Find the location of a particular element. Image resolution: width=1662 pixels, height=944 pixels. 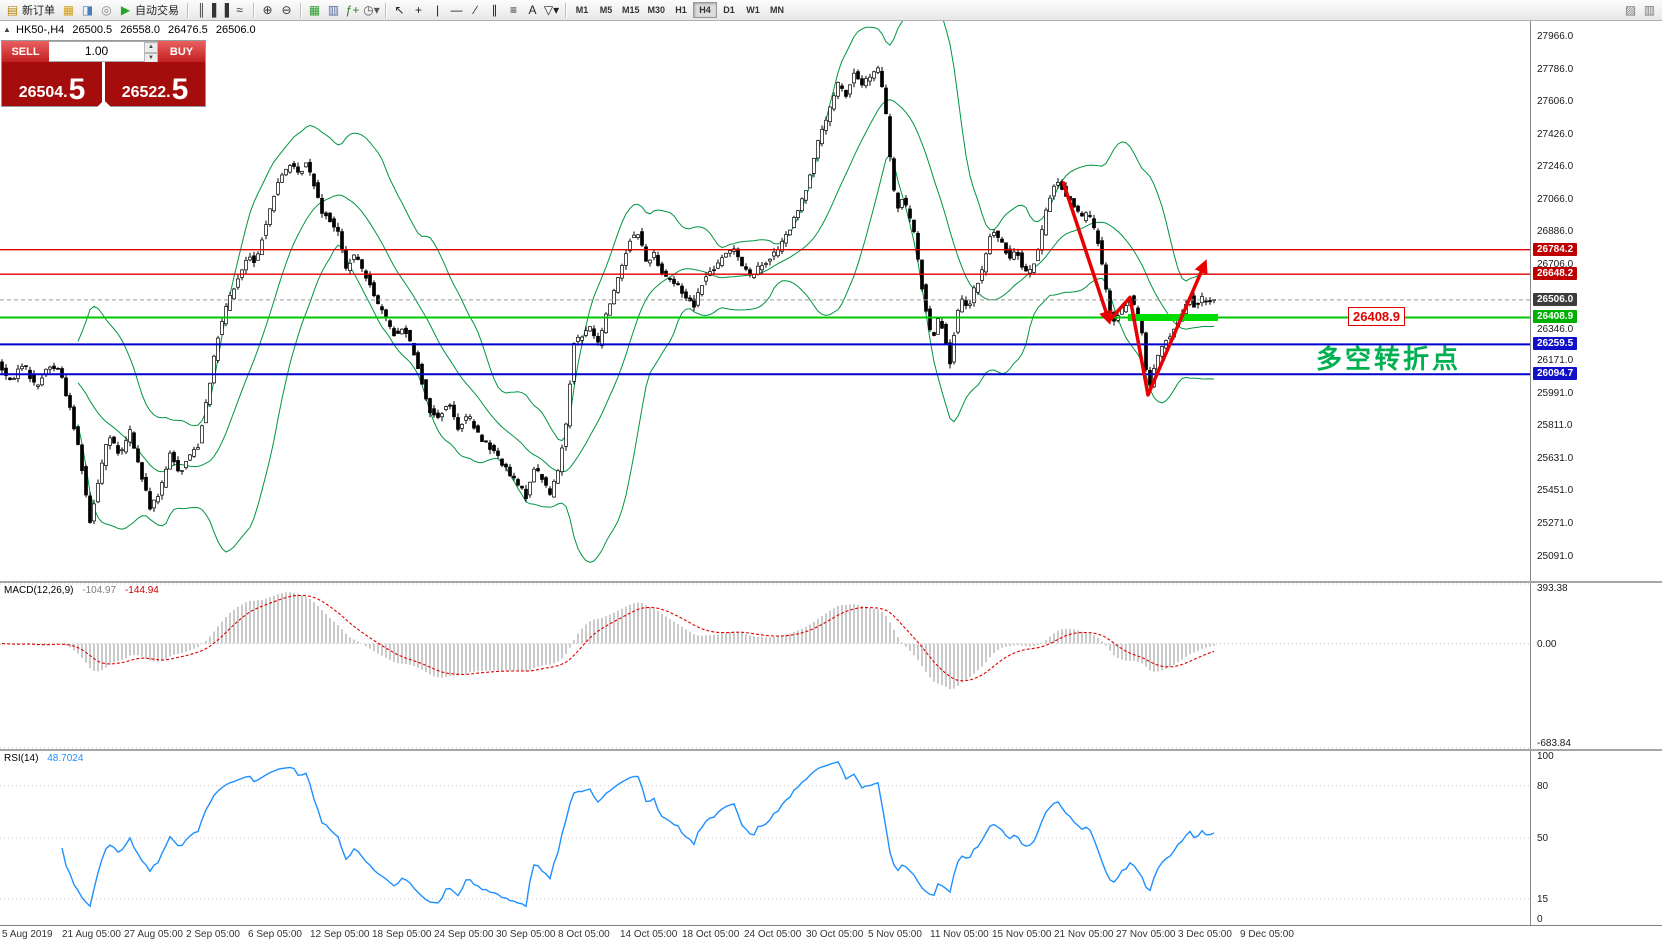

rsi-value: 48.7024 is located at coordinates (65, 758).